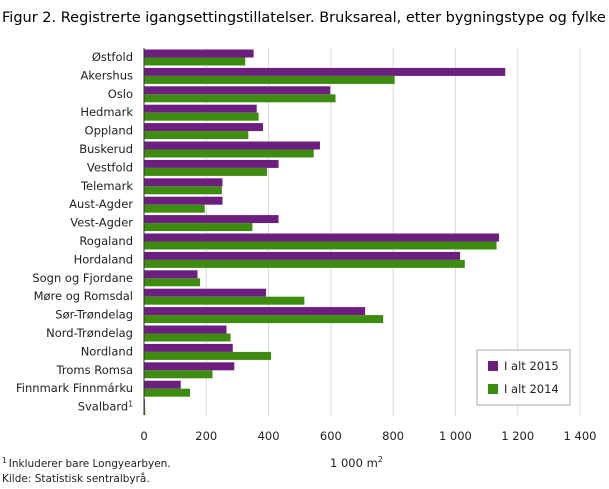  What do you see at coordinates (94, 370) in the screenshot?
I see `category-label: Troms Romsa` at bounding box center [94, 370].